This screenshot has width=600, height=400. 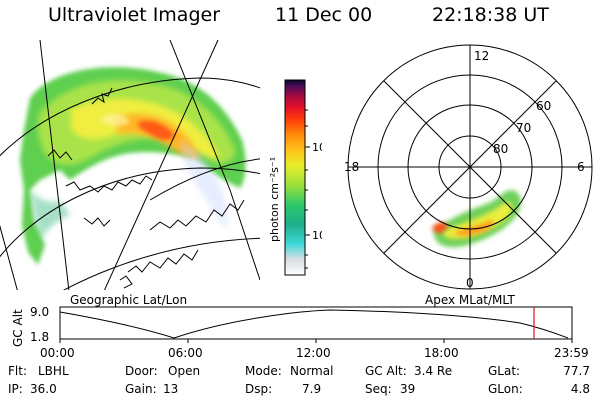 I want to click on glat-key: GLat:, so click(x=504, y=371).